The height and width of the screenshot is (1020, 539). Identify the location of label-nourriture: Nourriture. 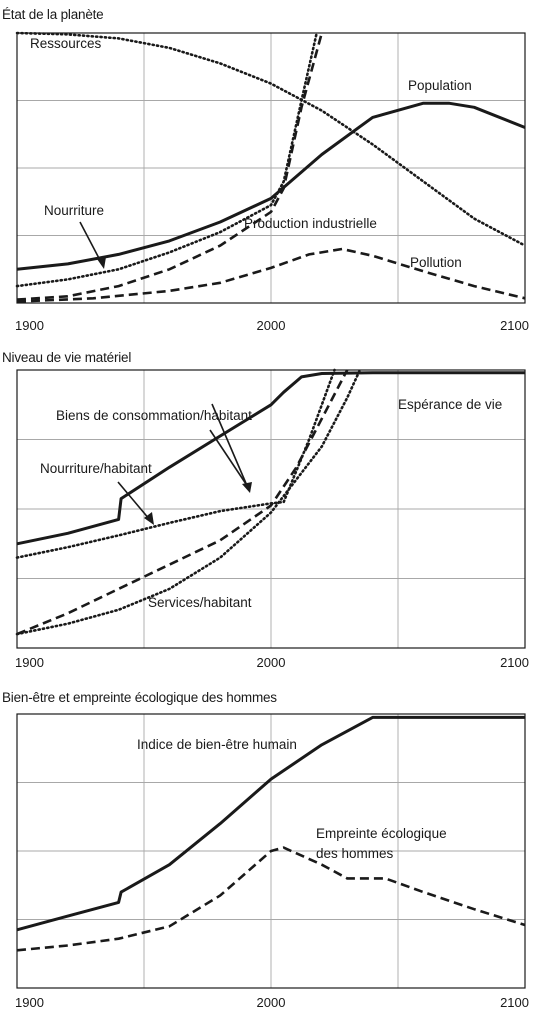
(74, 210).